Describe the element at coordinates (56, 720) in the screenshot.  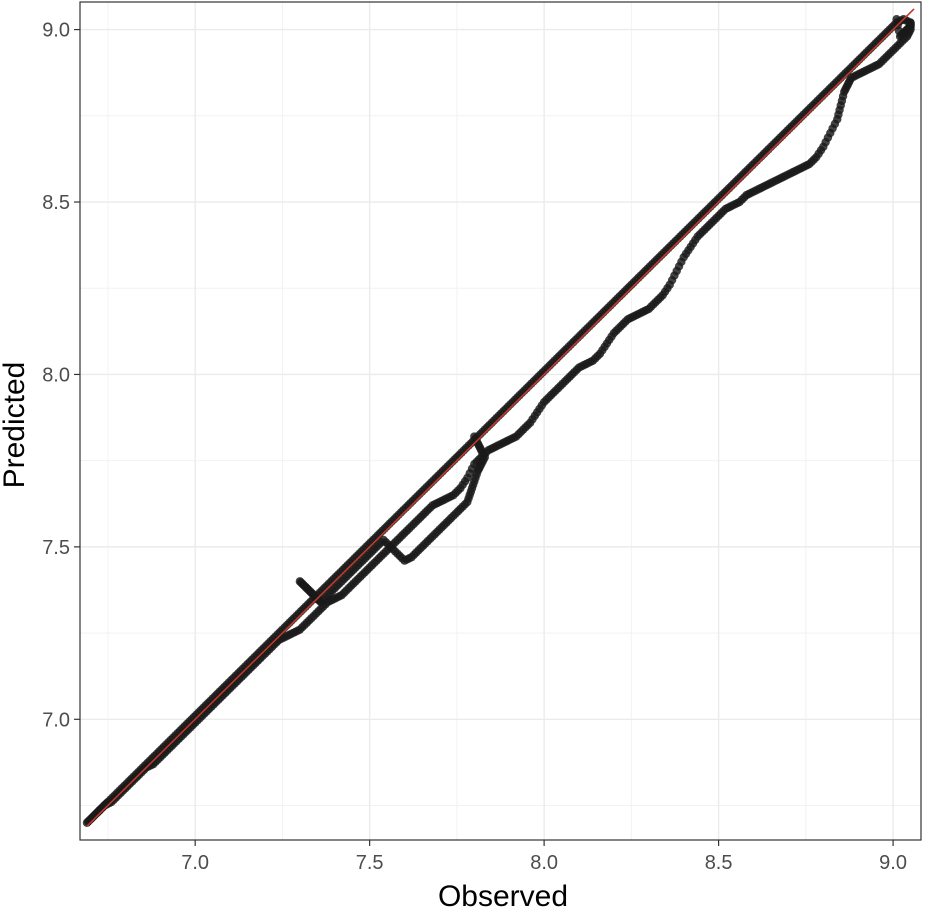
I see `y-tick-label: 7.0` at that location.